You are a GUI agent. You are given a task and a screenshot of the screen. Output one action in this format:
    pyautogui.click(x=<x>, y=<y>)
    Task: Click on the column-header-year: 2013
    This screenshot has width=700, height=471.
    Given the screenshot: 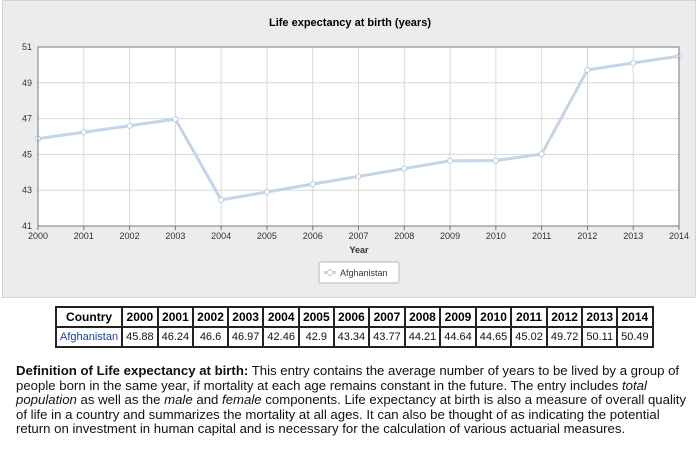 What is the action you would take?
    pyautogui.click(x=600, y=317)
    